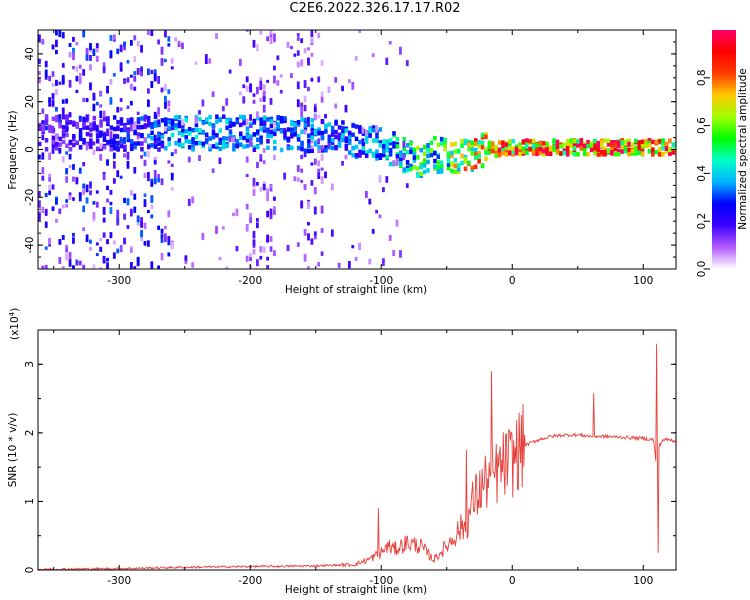 The image size is (750, 600). I want to click on x-tick-label: -300, so click(119, 581).